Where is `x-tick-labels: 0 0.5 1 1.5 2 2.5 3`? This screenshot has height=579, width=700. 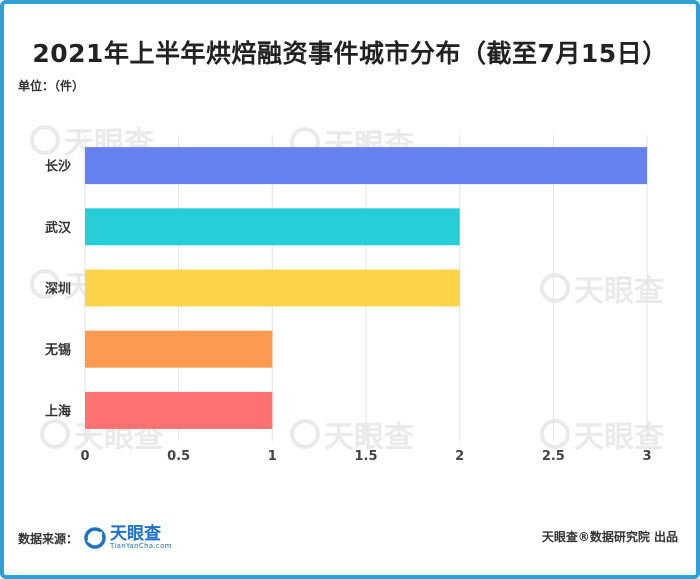
x-tick-labels: 0 0.5 1 1.5 2 2.5 3 is located at coordinates (365, 456).